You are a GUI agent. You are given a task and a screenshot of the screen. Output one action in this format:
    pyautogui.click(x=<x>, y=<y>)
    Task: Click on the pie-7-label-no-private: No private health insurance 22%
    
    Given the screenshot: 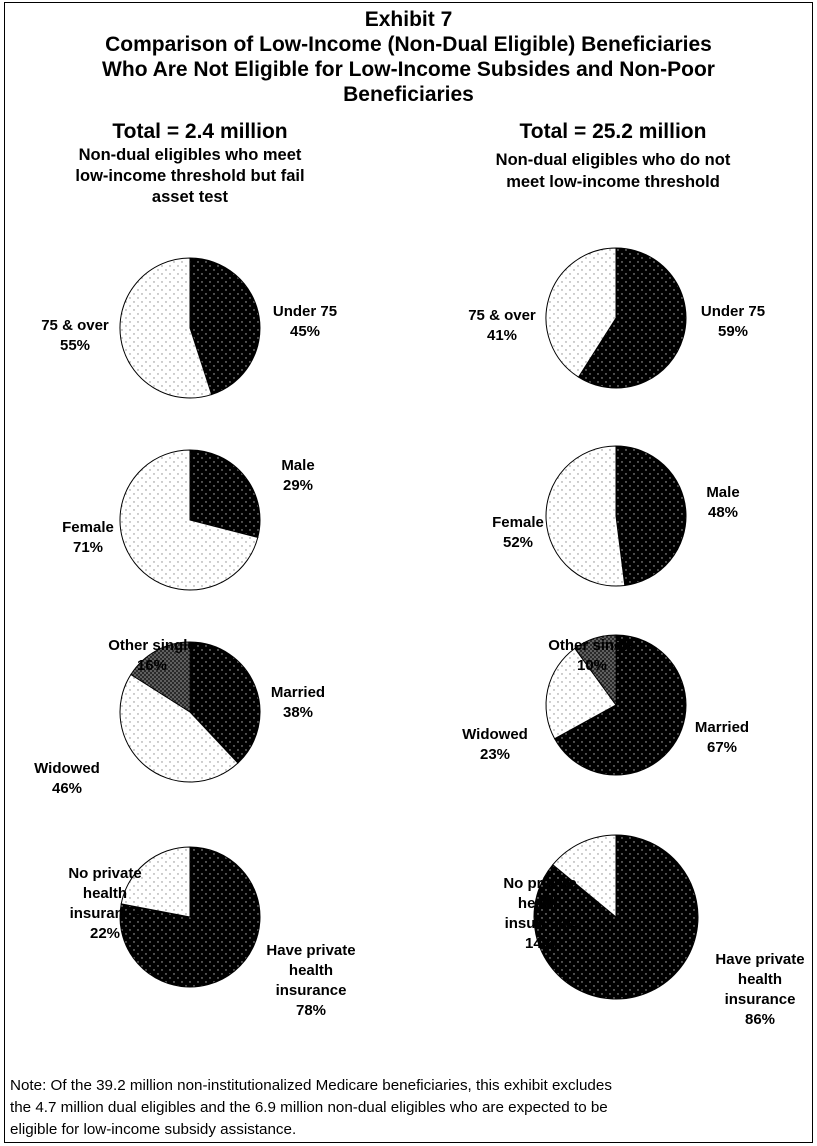 What is the action you would take?
    pyautogui.click(x=104, y=903)
    